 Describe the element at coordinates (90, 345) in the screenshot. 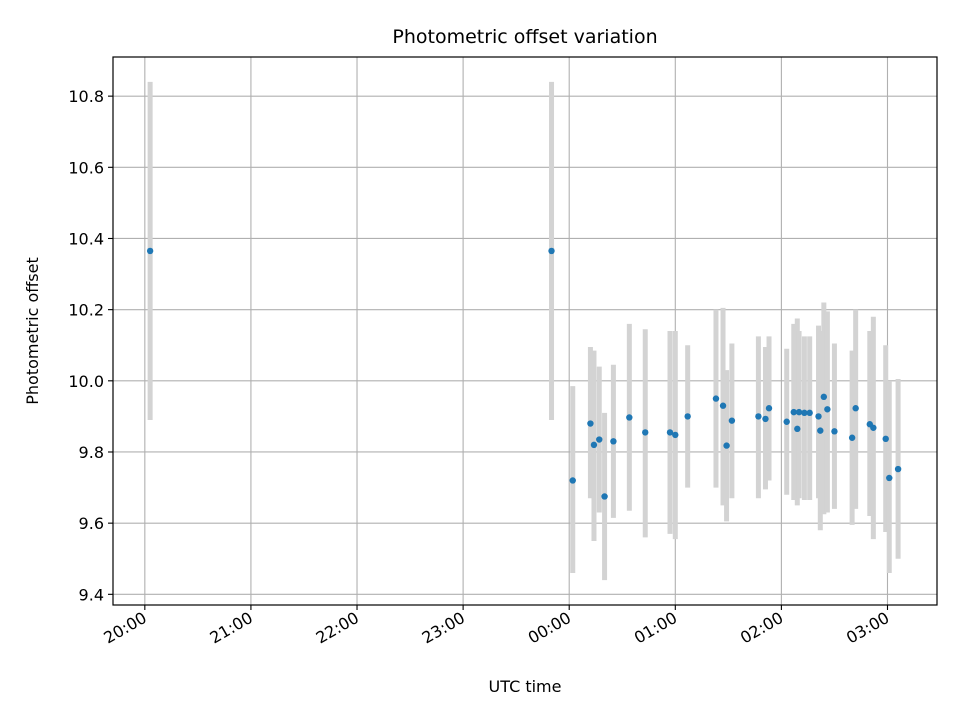

I see `y-axis-ticks: 9.4 9.6 9.8 10.0 10.2 10.4 10.6 10.8` at that location.